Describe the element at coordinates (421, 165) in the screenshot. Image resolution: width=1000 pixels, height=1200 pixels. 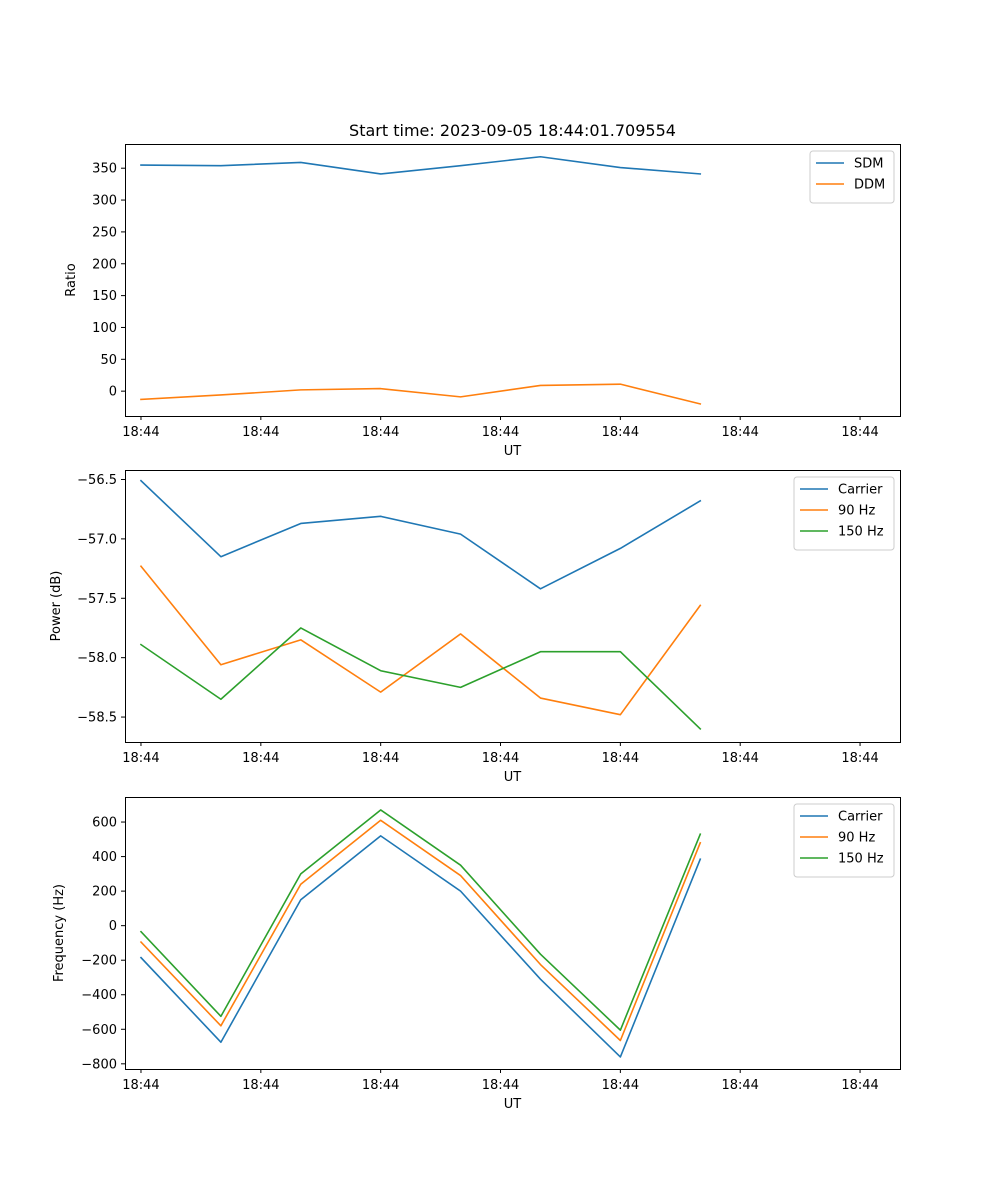
I see `series-line-sdm` at that location.